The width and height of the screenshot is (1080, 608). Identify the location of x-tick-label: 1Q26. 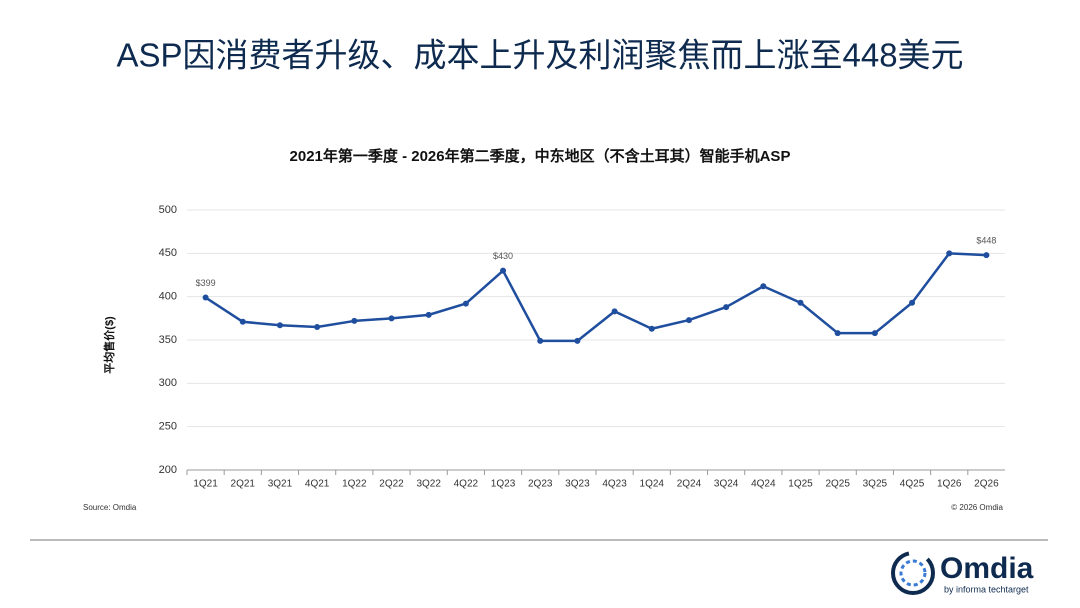
(949, 484).